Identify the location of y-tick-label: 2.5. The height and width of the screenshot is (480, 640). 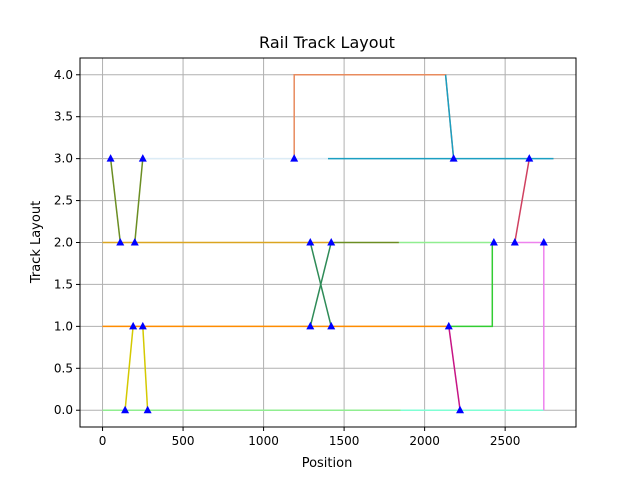
(63, 201).